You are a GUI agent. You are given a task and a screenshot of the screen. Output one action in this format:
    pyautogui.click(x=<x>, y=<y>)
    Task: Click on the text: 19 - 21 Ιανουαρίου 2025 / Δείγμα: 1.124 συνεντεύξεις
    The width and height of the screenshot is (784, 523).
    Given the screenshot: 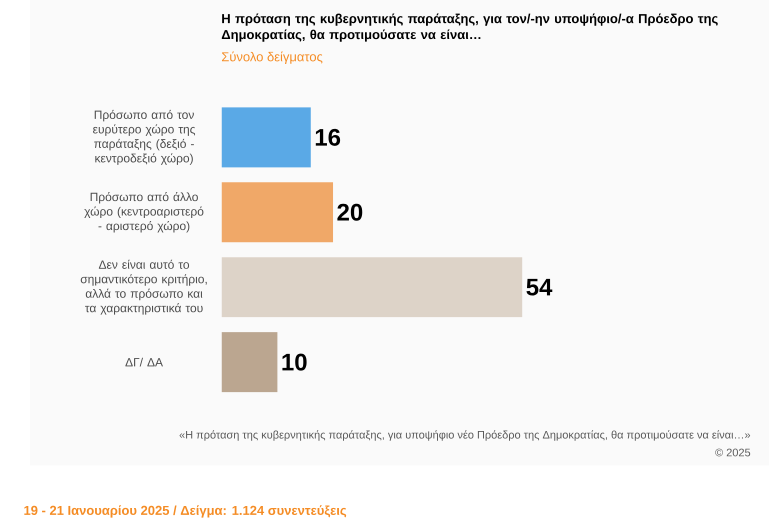 What is the action you would take?
    pyautogui.click(x=185, y=511)
    